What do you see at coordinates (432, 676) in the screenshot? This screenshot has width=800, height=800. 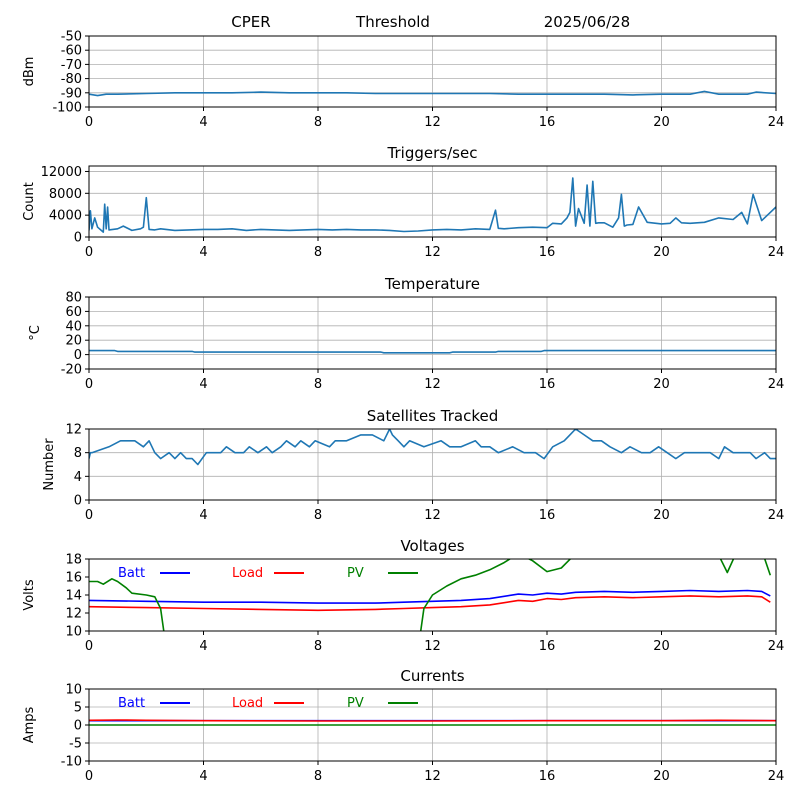 I see `panel-title: Currents` at bounding box center [432, 676].